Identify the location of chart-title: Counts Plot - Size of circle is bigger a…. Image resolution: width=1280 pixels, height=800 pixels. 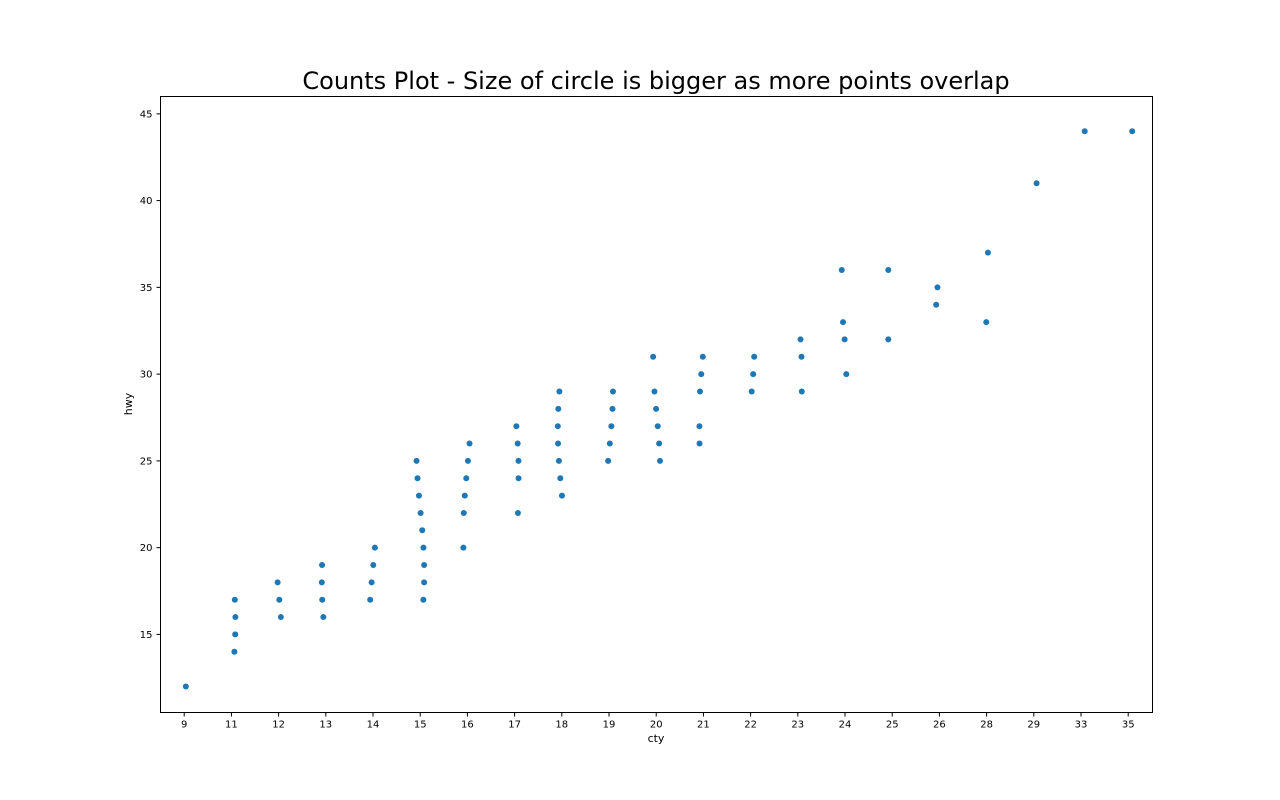
(655, 81).